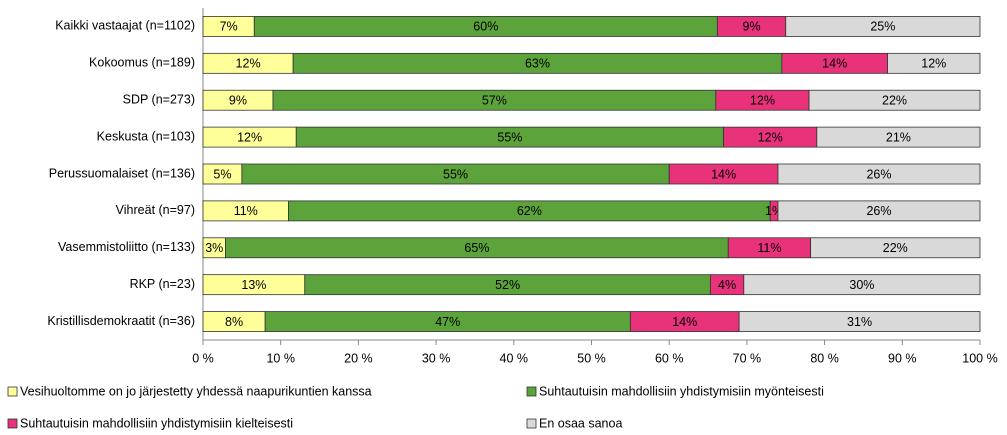 This screenshot has height=435, width=1007. What do you see at coordinates (234, 322) in the screenshot?
I see `data-label: 8%` at bounding box center [234, 322].